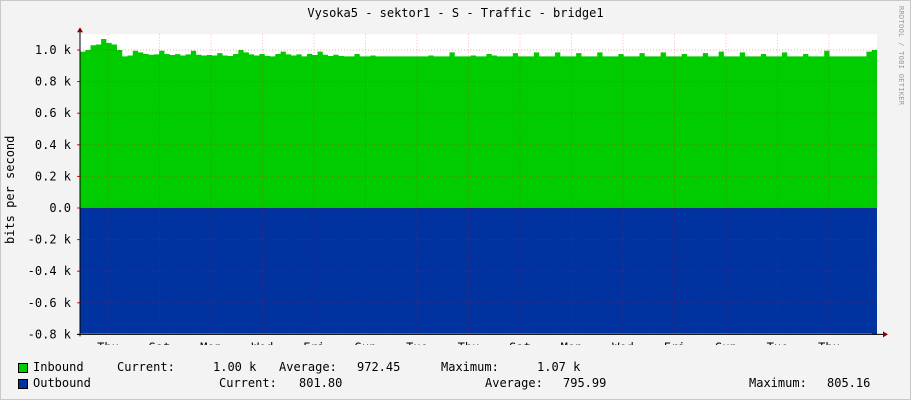  I want to click on legend-inbound-average-label: Average:, so click(308, 367).